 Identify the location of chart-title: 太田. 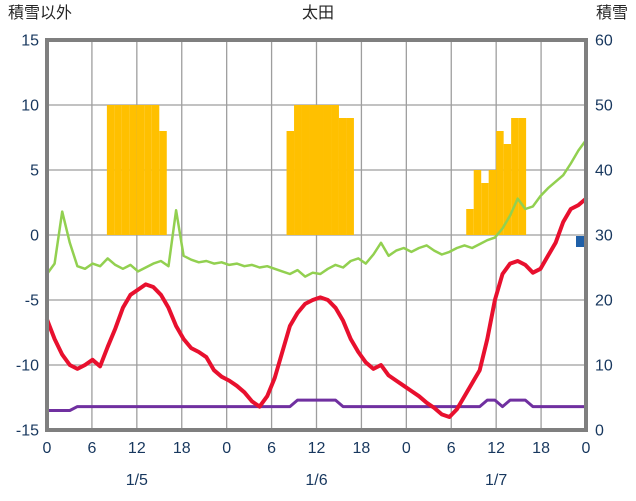
(317, 13).